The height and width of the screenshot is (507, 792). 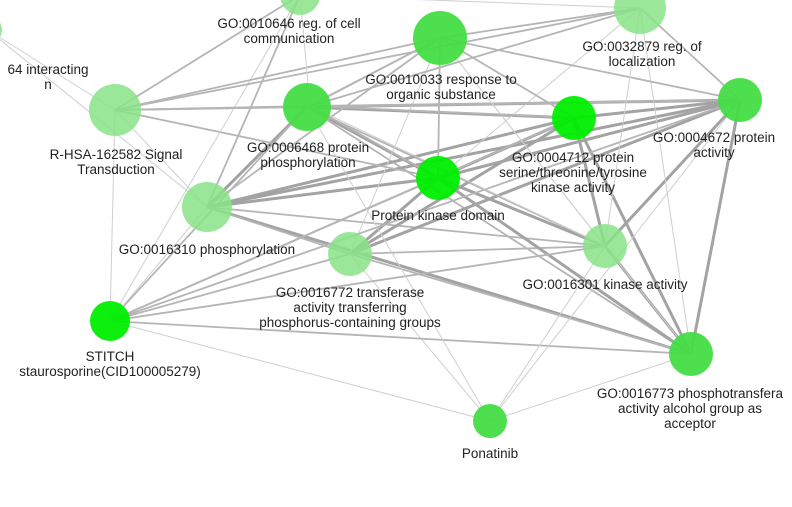 What do you see at coordinates (289, 38) in the screenshot?
I see `node-label-line: communication` at bounding box center [289, 38].